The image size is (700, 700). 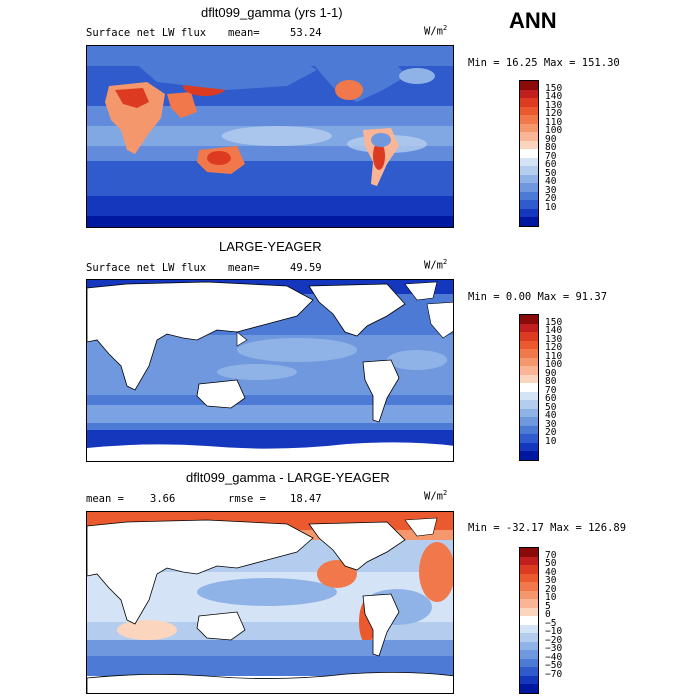 I want to click on colorbar-tick-label: −30, so click(x=554, y=648).